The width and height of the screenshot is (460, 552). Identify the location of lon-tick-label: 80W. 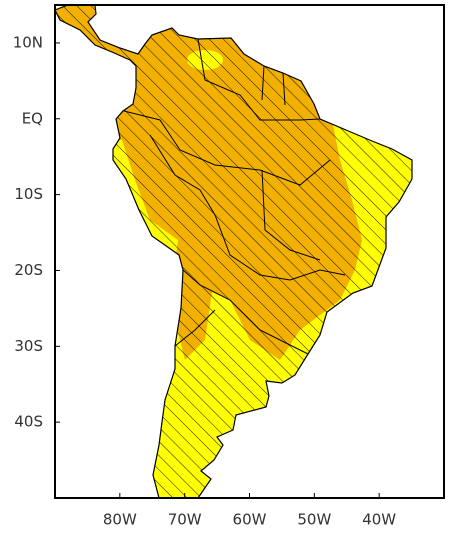
(120, 520).